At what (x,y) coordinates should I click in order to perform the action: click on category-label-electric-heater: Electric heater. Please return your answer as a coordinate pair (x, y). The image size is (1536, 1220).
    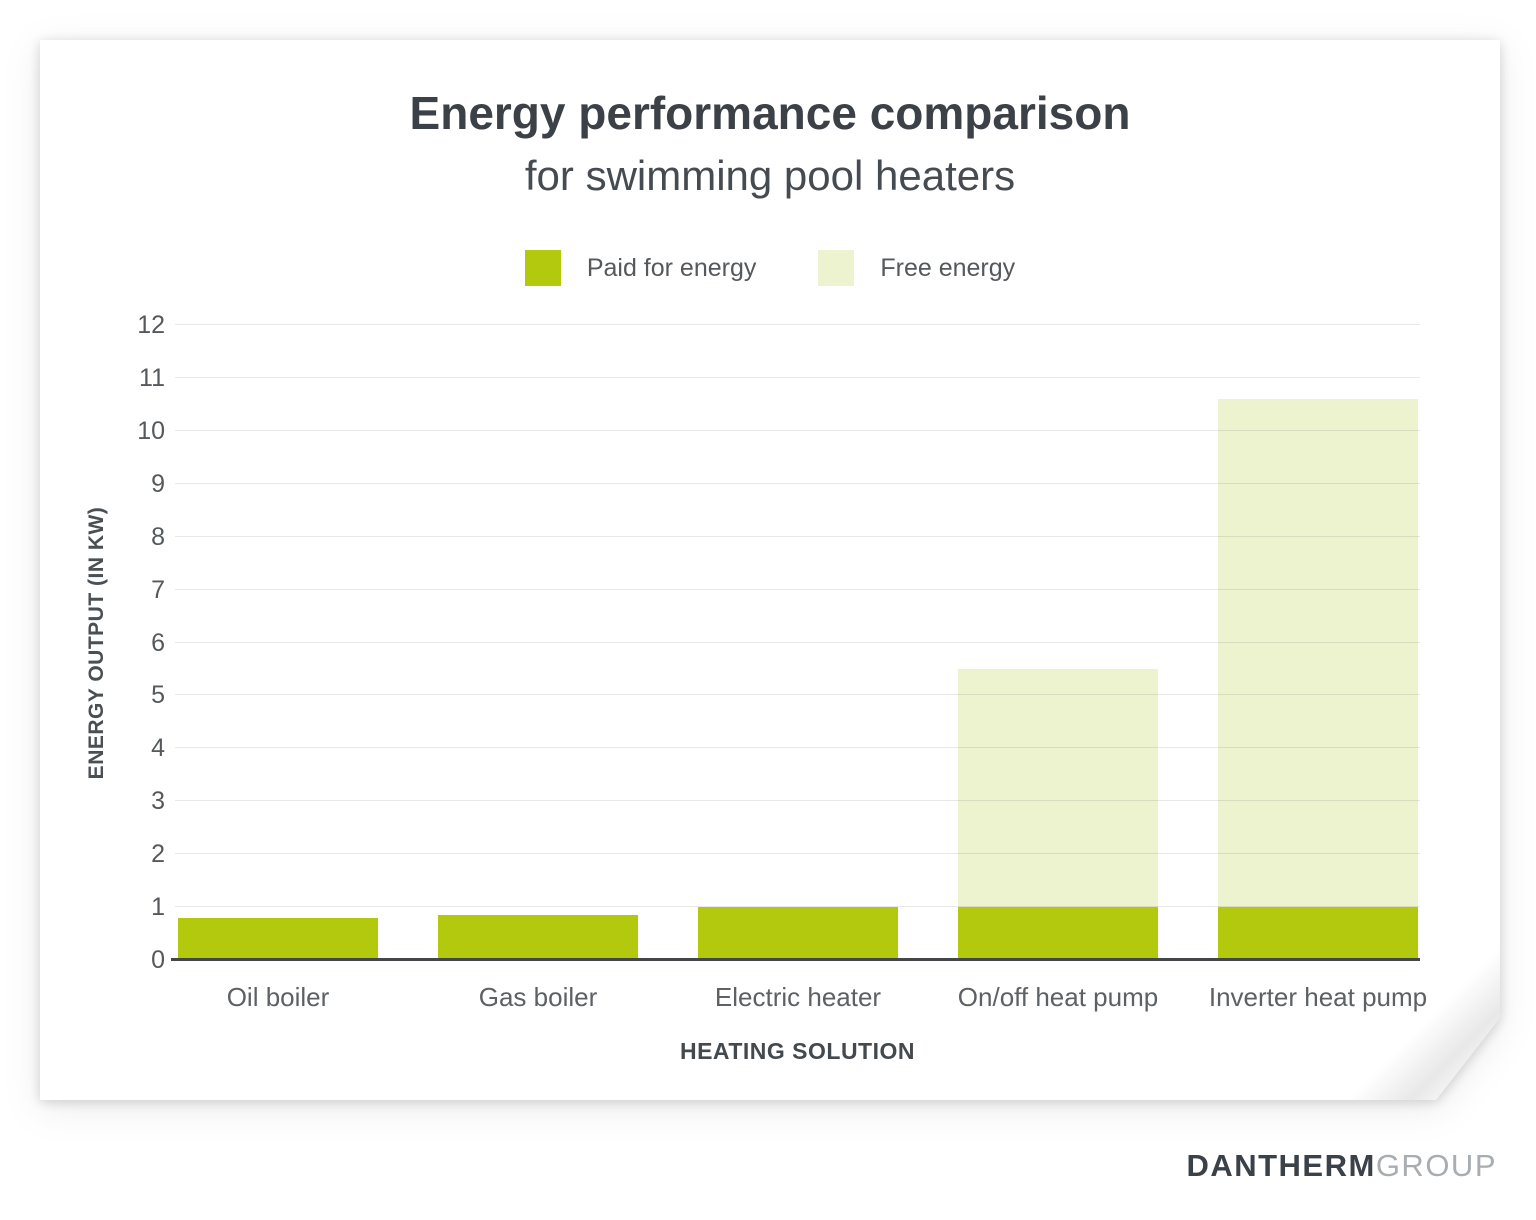
    Looking at the image, I should click on (798, 997).